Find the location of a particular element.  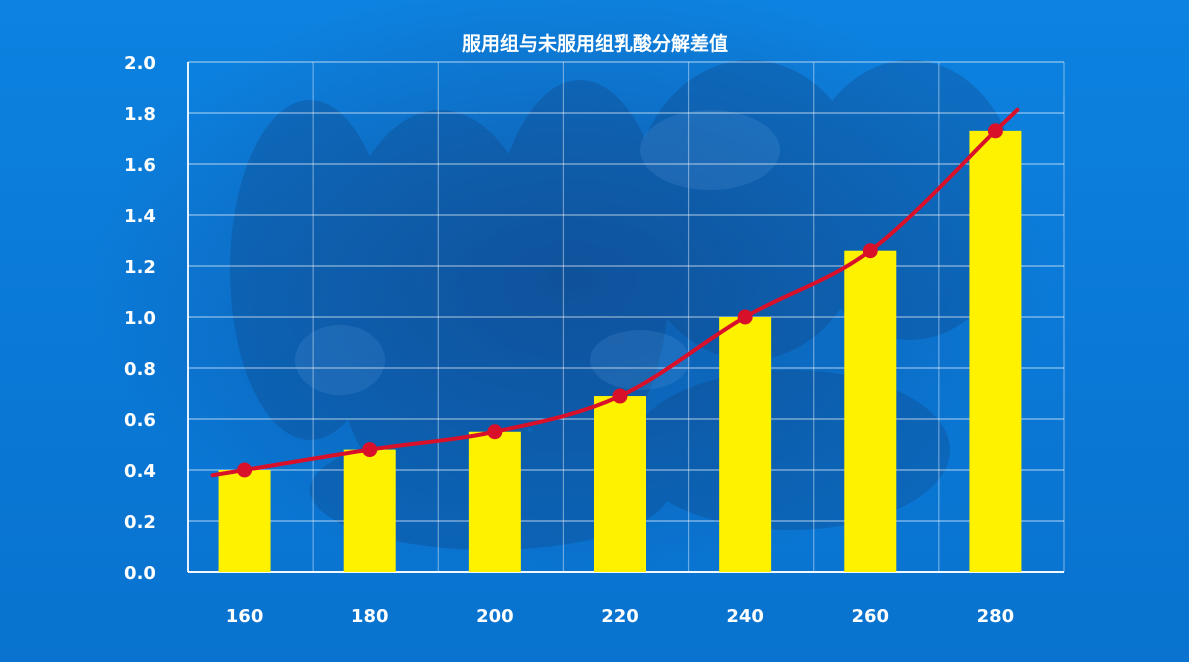

y-tick-label: 1.6 is located at coordinates (140, 165).